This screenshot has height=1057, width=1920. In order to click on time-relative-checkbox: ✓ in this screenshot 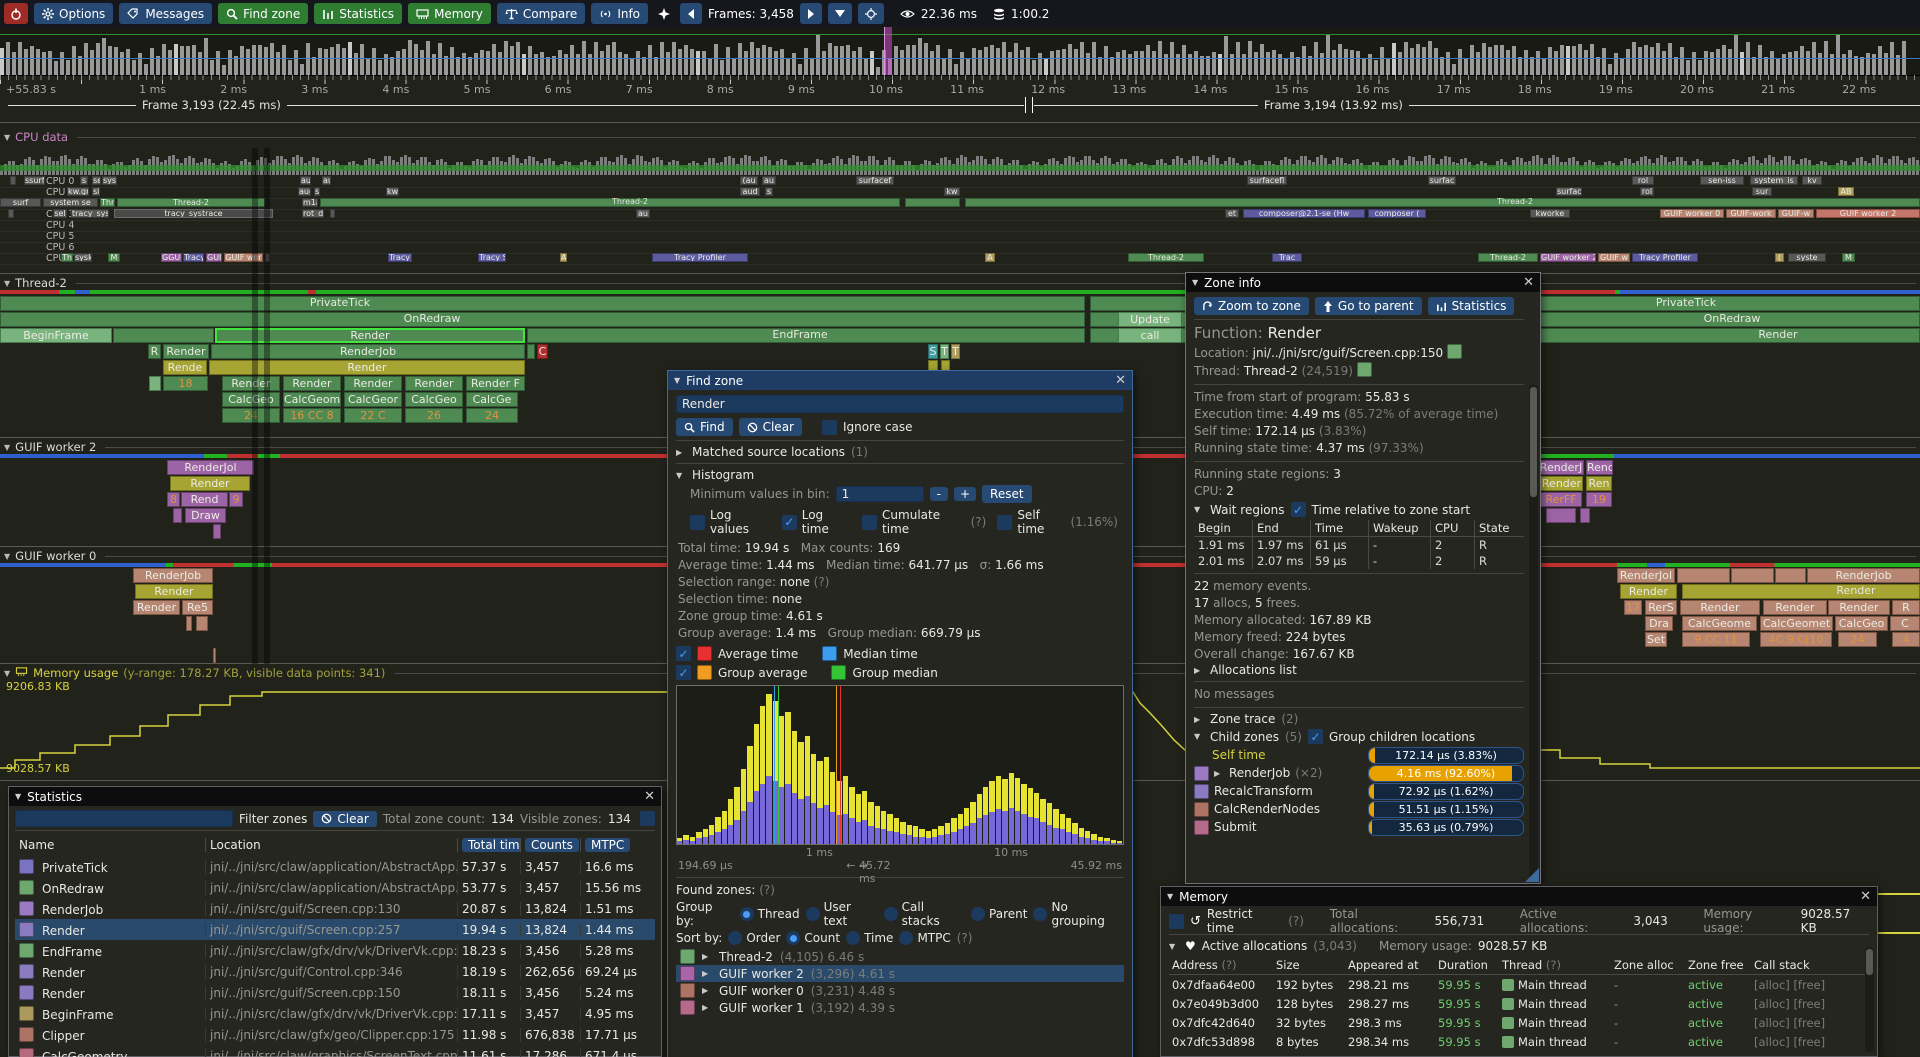, I will do `click(1298, 509)`.